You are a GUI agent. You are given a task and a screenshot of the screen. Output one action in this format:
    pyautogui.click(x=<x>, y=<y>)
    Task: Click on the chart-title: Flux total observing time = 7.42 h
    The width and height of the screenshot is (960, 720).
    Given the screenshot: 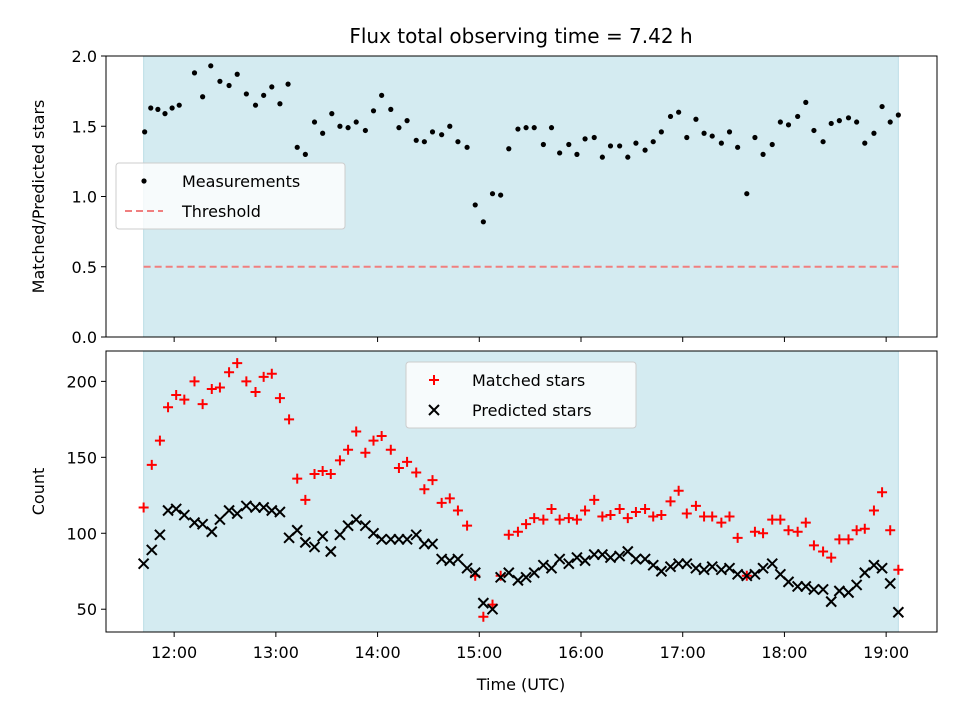 What is the action you would take?
    pyautogui.click(x=520, y=36)
    